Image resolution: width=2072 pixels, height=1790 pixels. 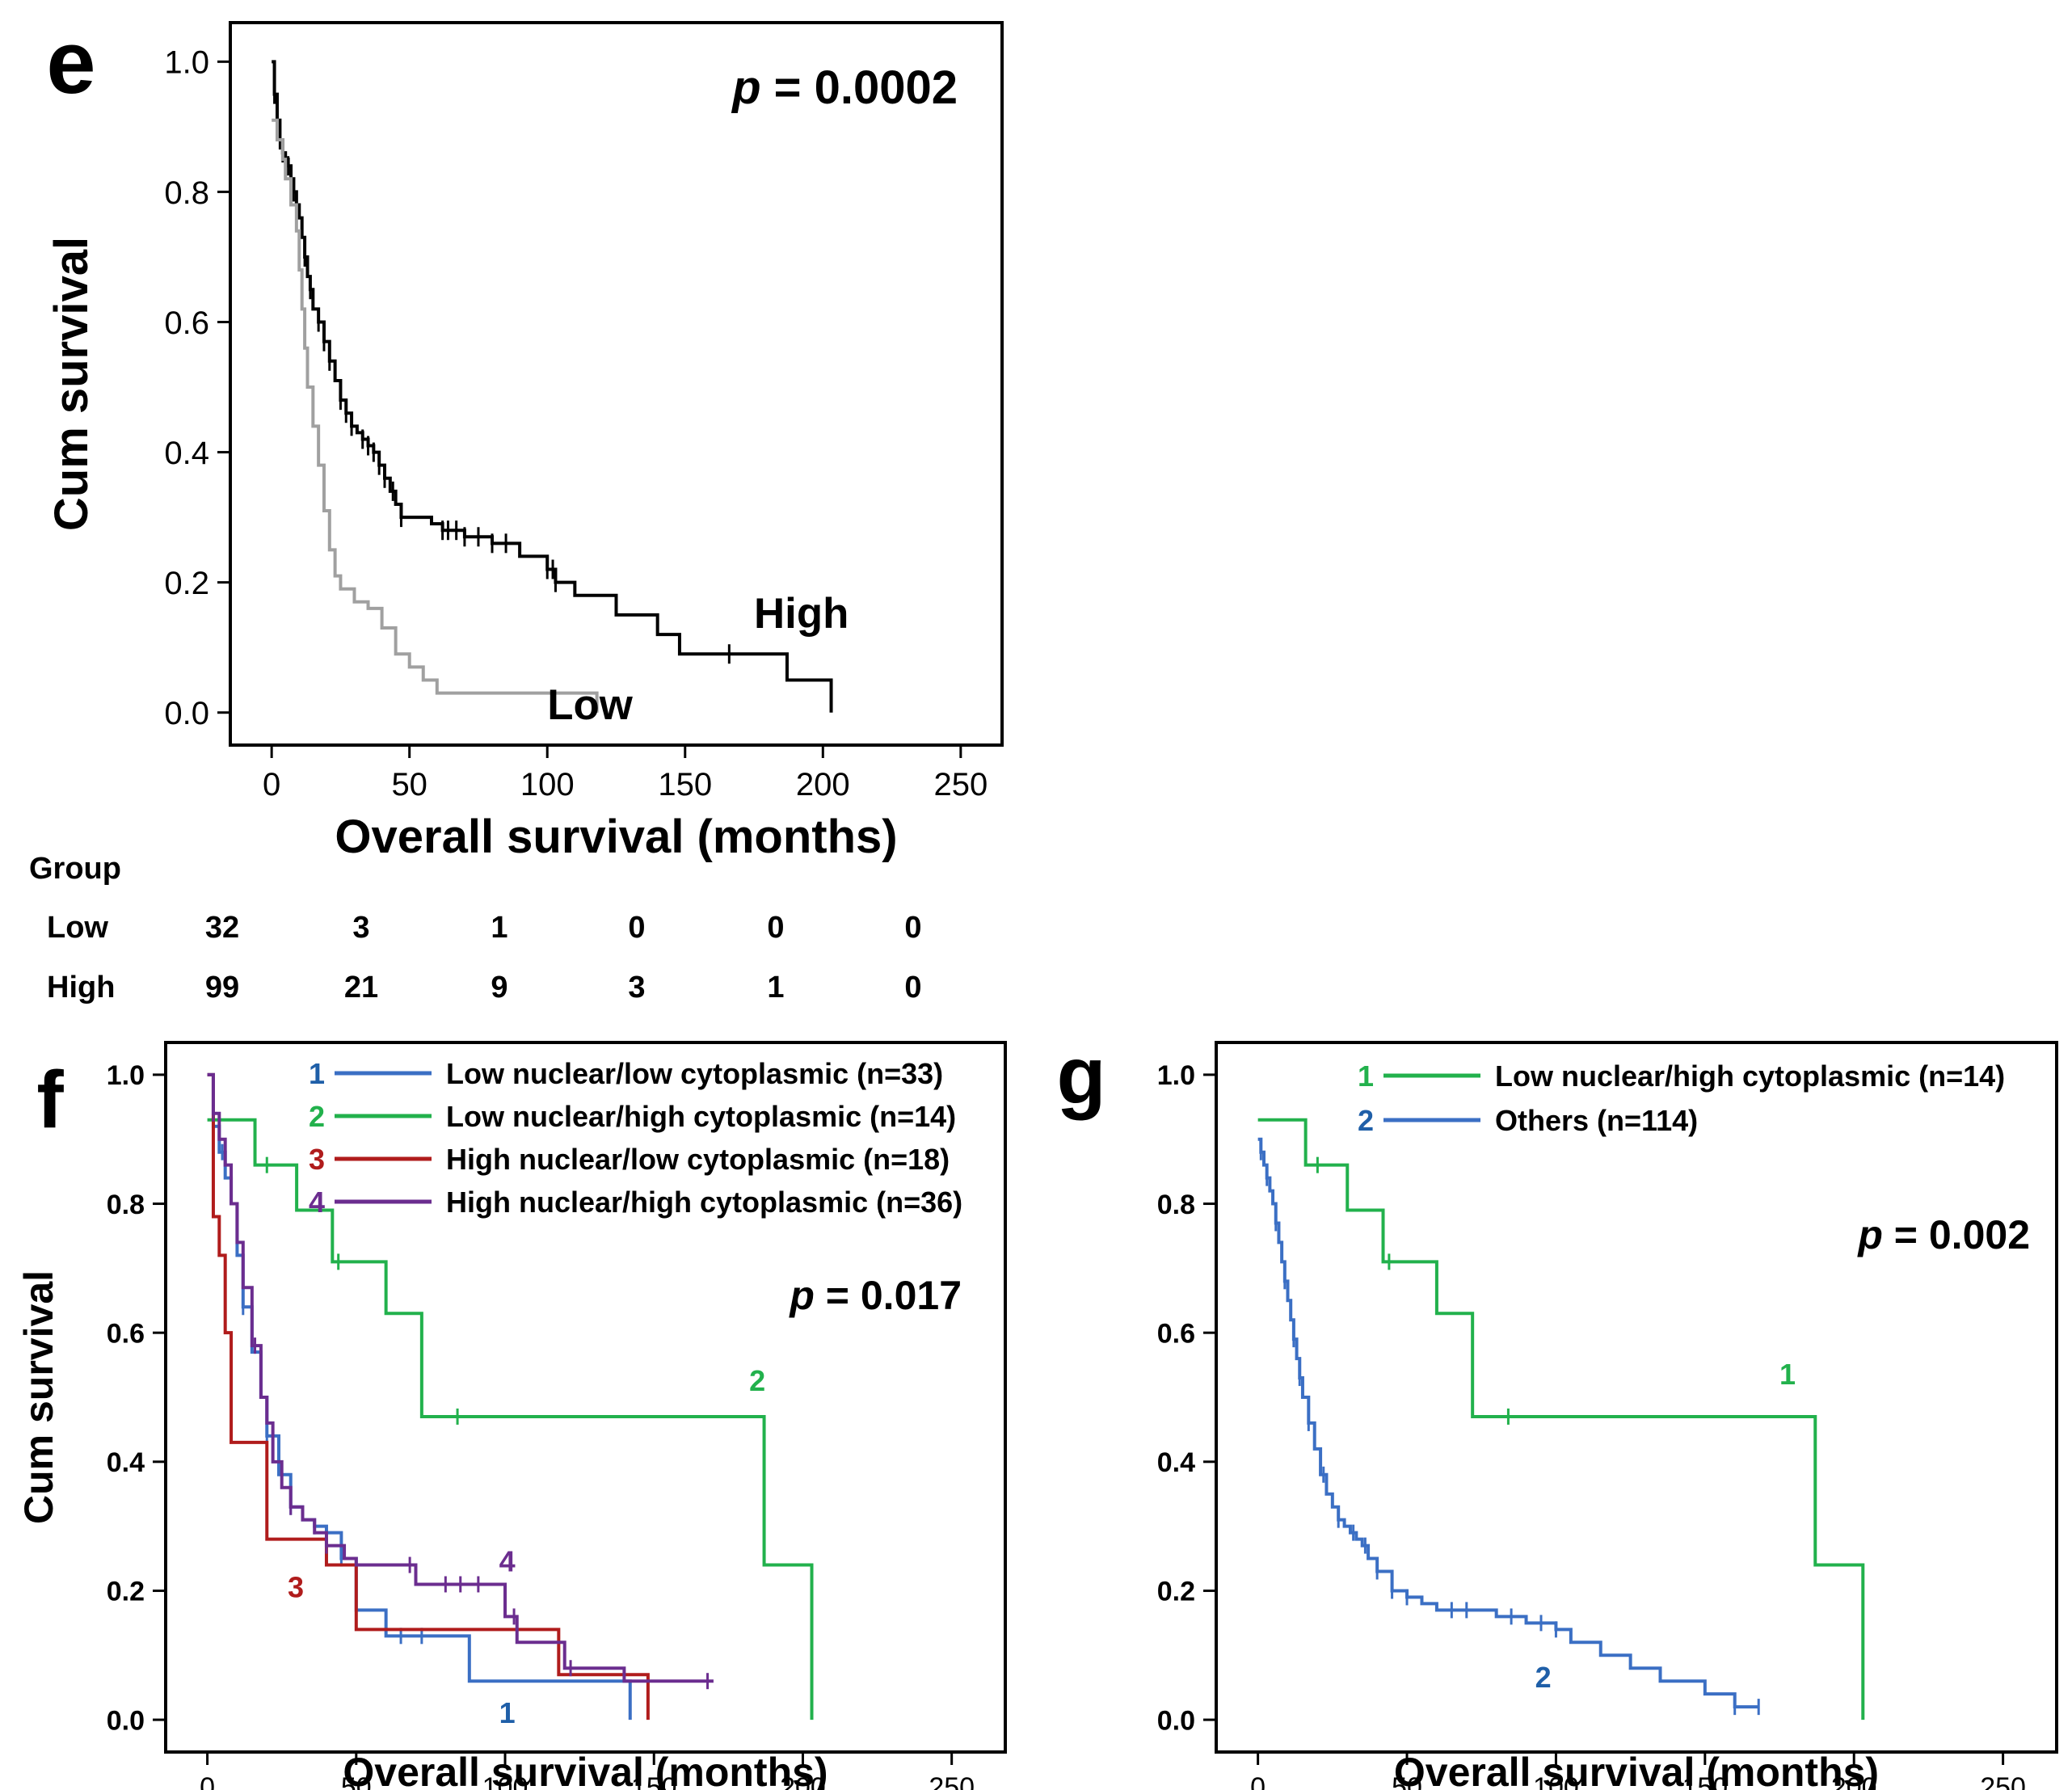 What do you see at coordinates (1596, 1120) in the screenshot?
I see `legend-label: Others (n=114)` at bounding box center [1596, 1120].